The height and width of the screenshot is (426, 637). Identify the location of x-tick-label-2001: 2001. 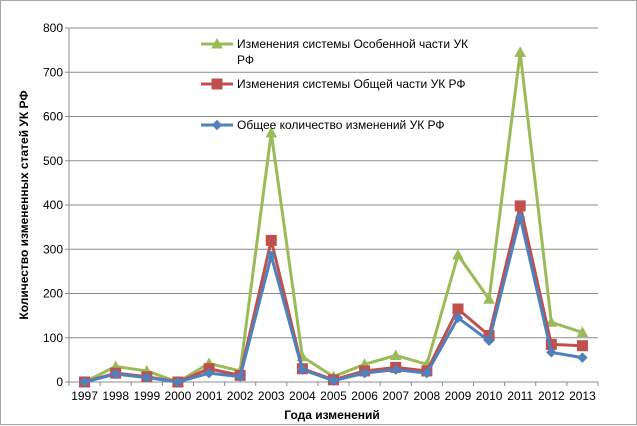
(209, 396).